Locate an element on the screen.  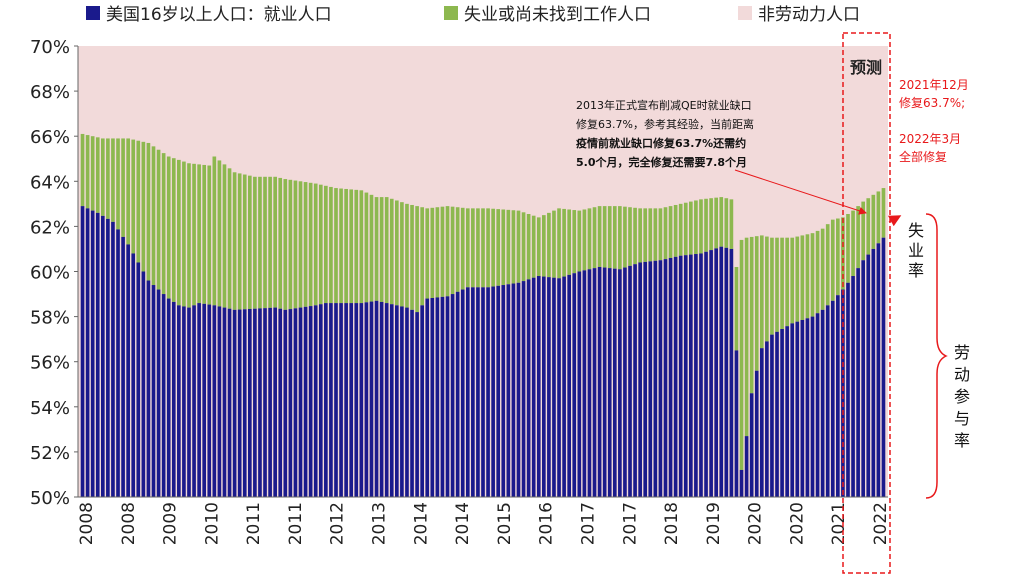
red-note-line-1: 2021年12月 is located at coordinates (934, 85).